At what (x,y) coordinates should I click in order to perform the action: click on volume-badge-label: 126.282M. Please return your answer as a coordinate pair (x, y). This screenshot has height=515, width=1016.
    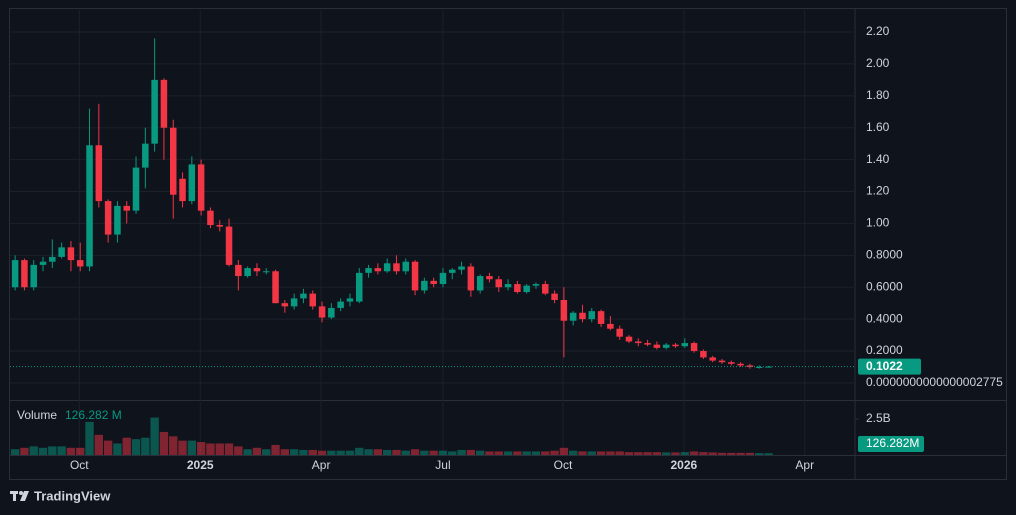
    Looking at the image, I should click on (892, 443).